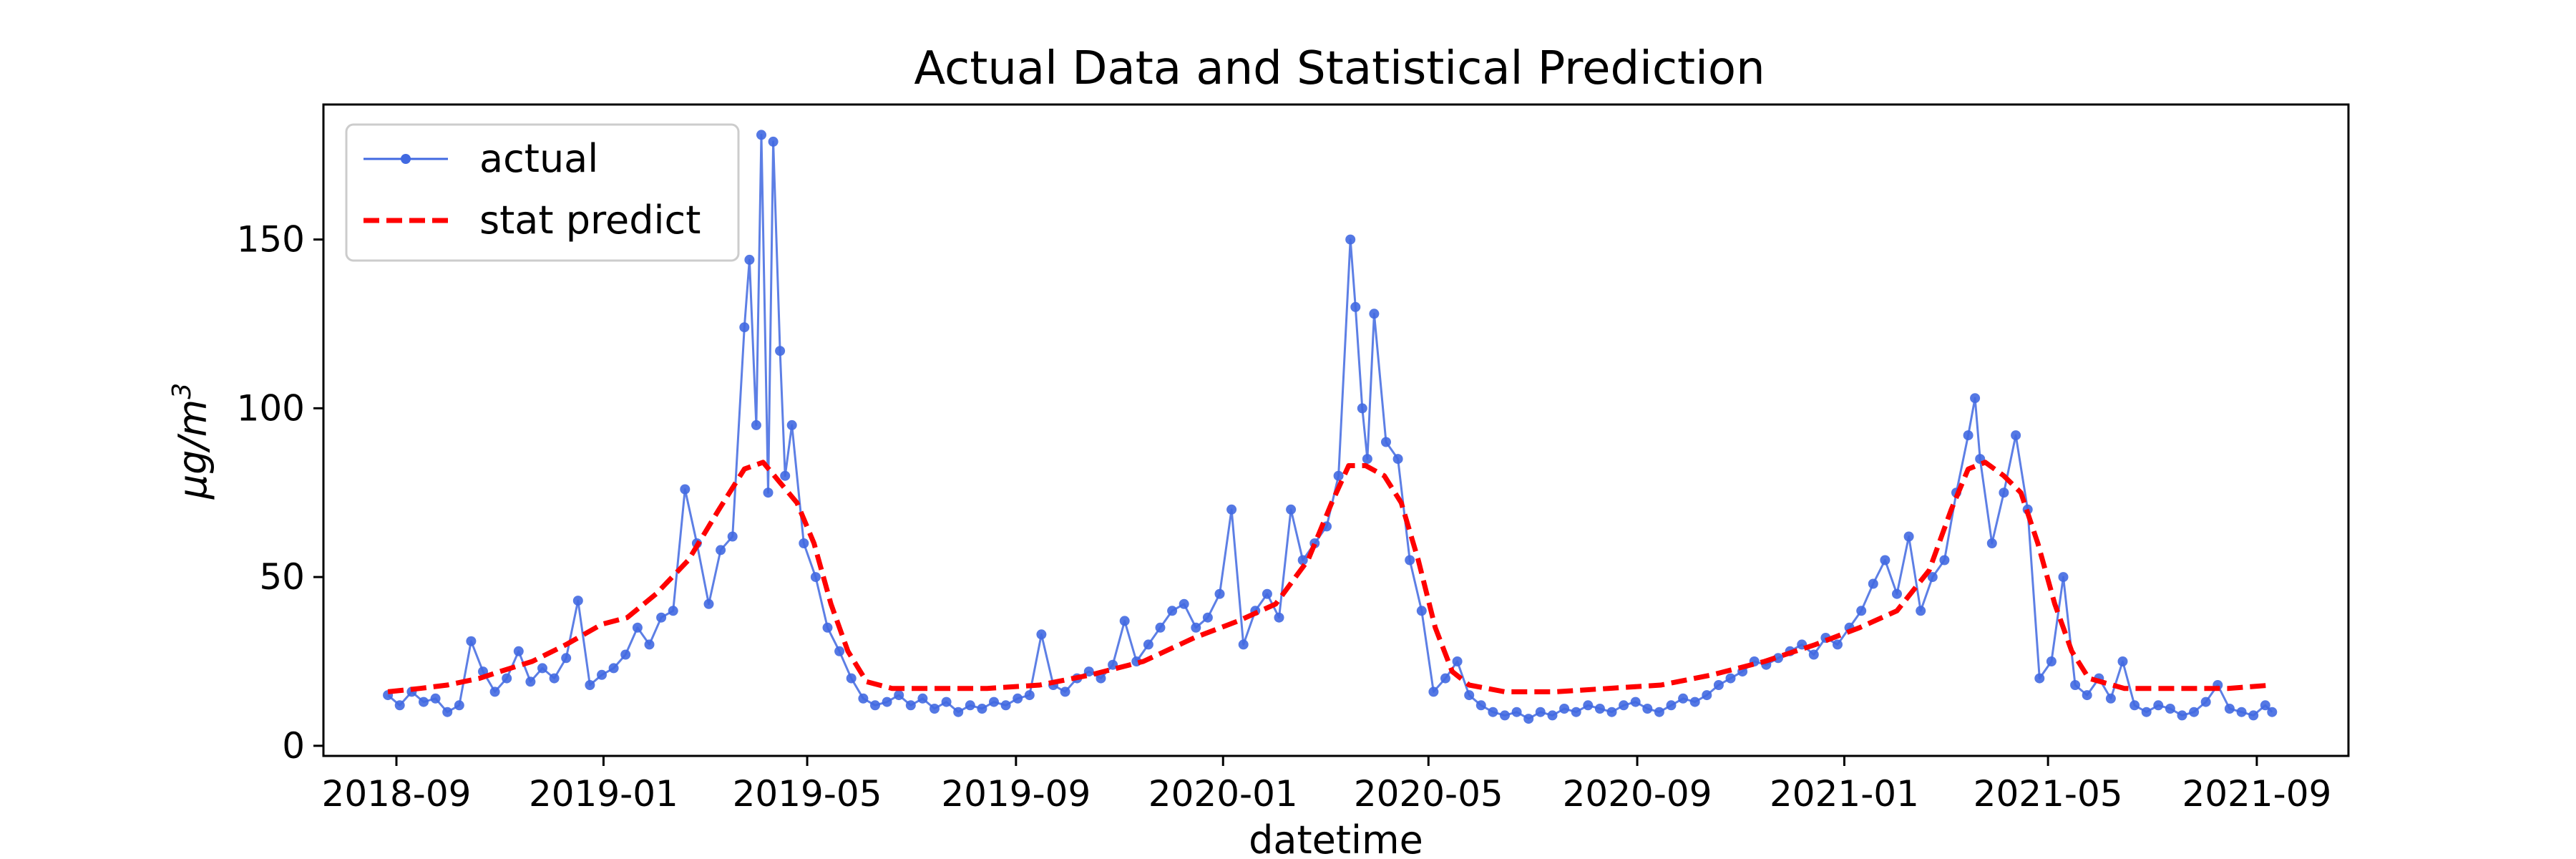  What do you see at coordinates (282, 577) in the screenshot?
I see `y-tick-label: 50` at bounding box center [282, 577].